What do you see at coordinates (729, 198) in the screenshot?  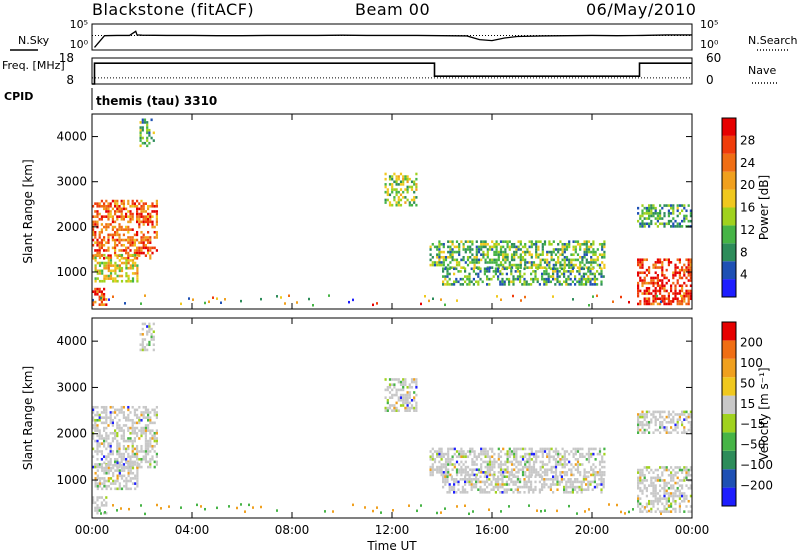 I see `power-colorbar-swatch` at bounding box center [729, 198].